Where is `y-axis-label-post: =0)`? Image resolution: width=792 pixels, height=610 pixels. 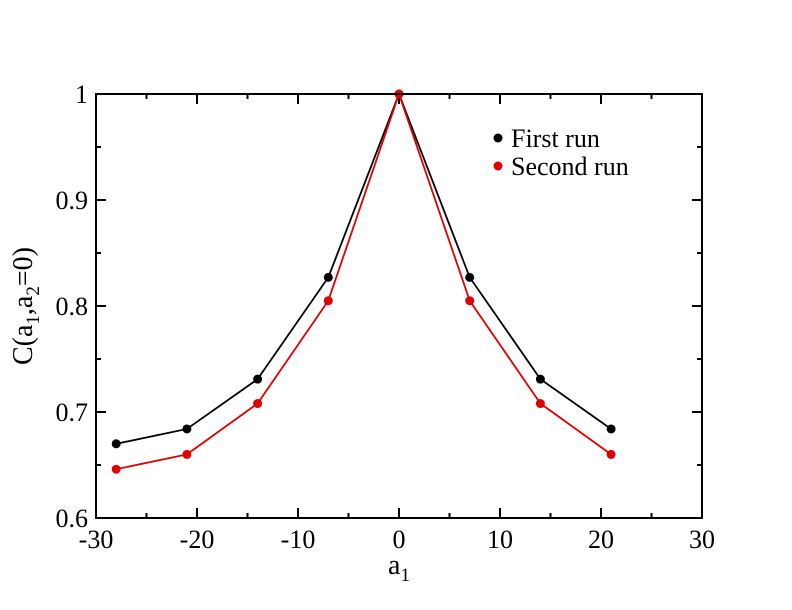
y-axis-label-post: =0) is located at coordinates (23, 266).